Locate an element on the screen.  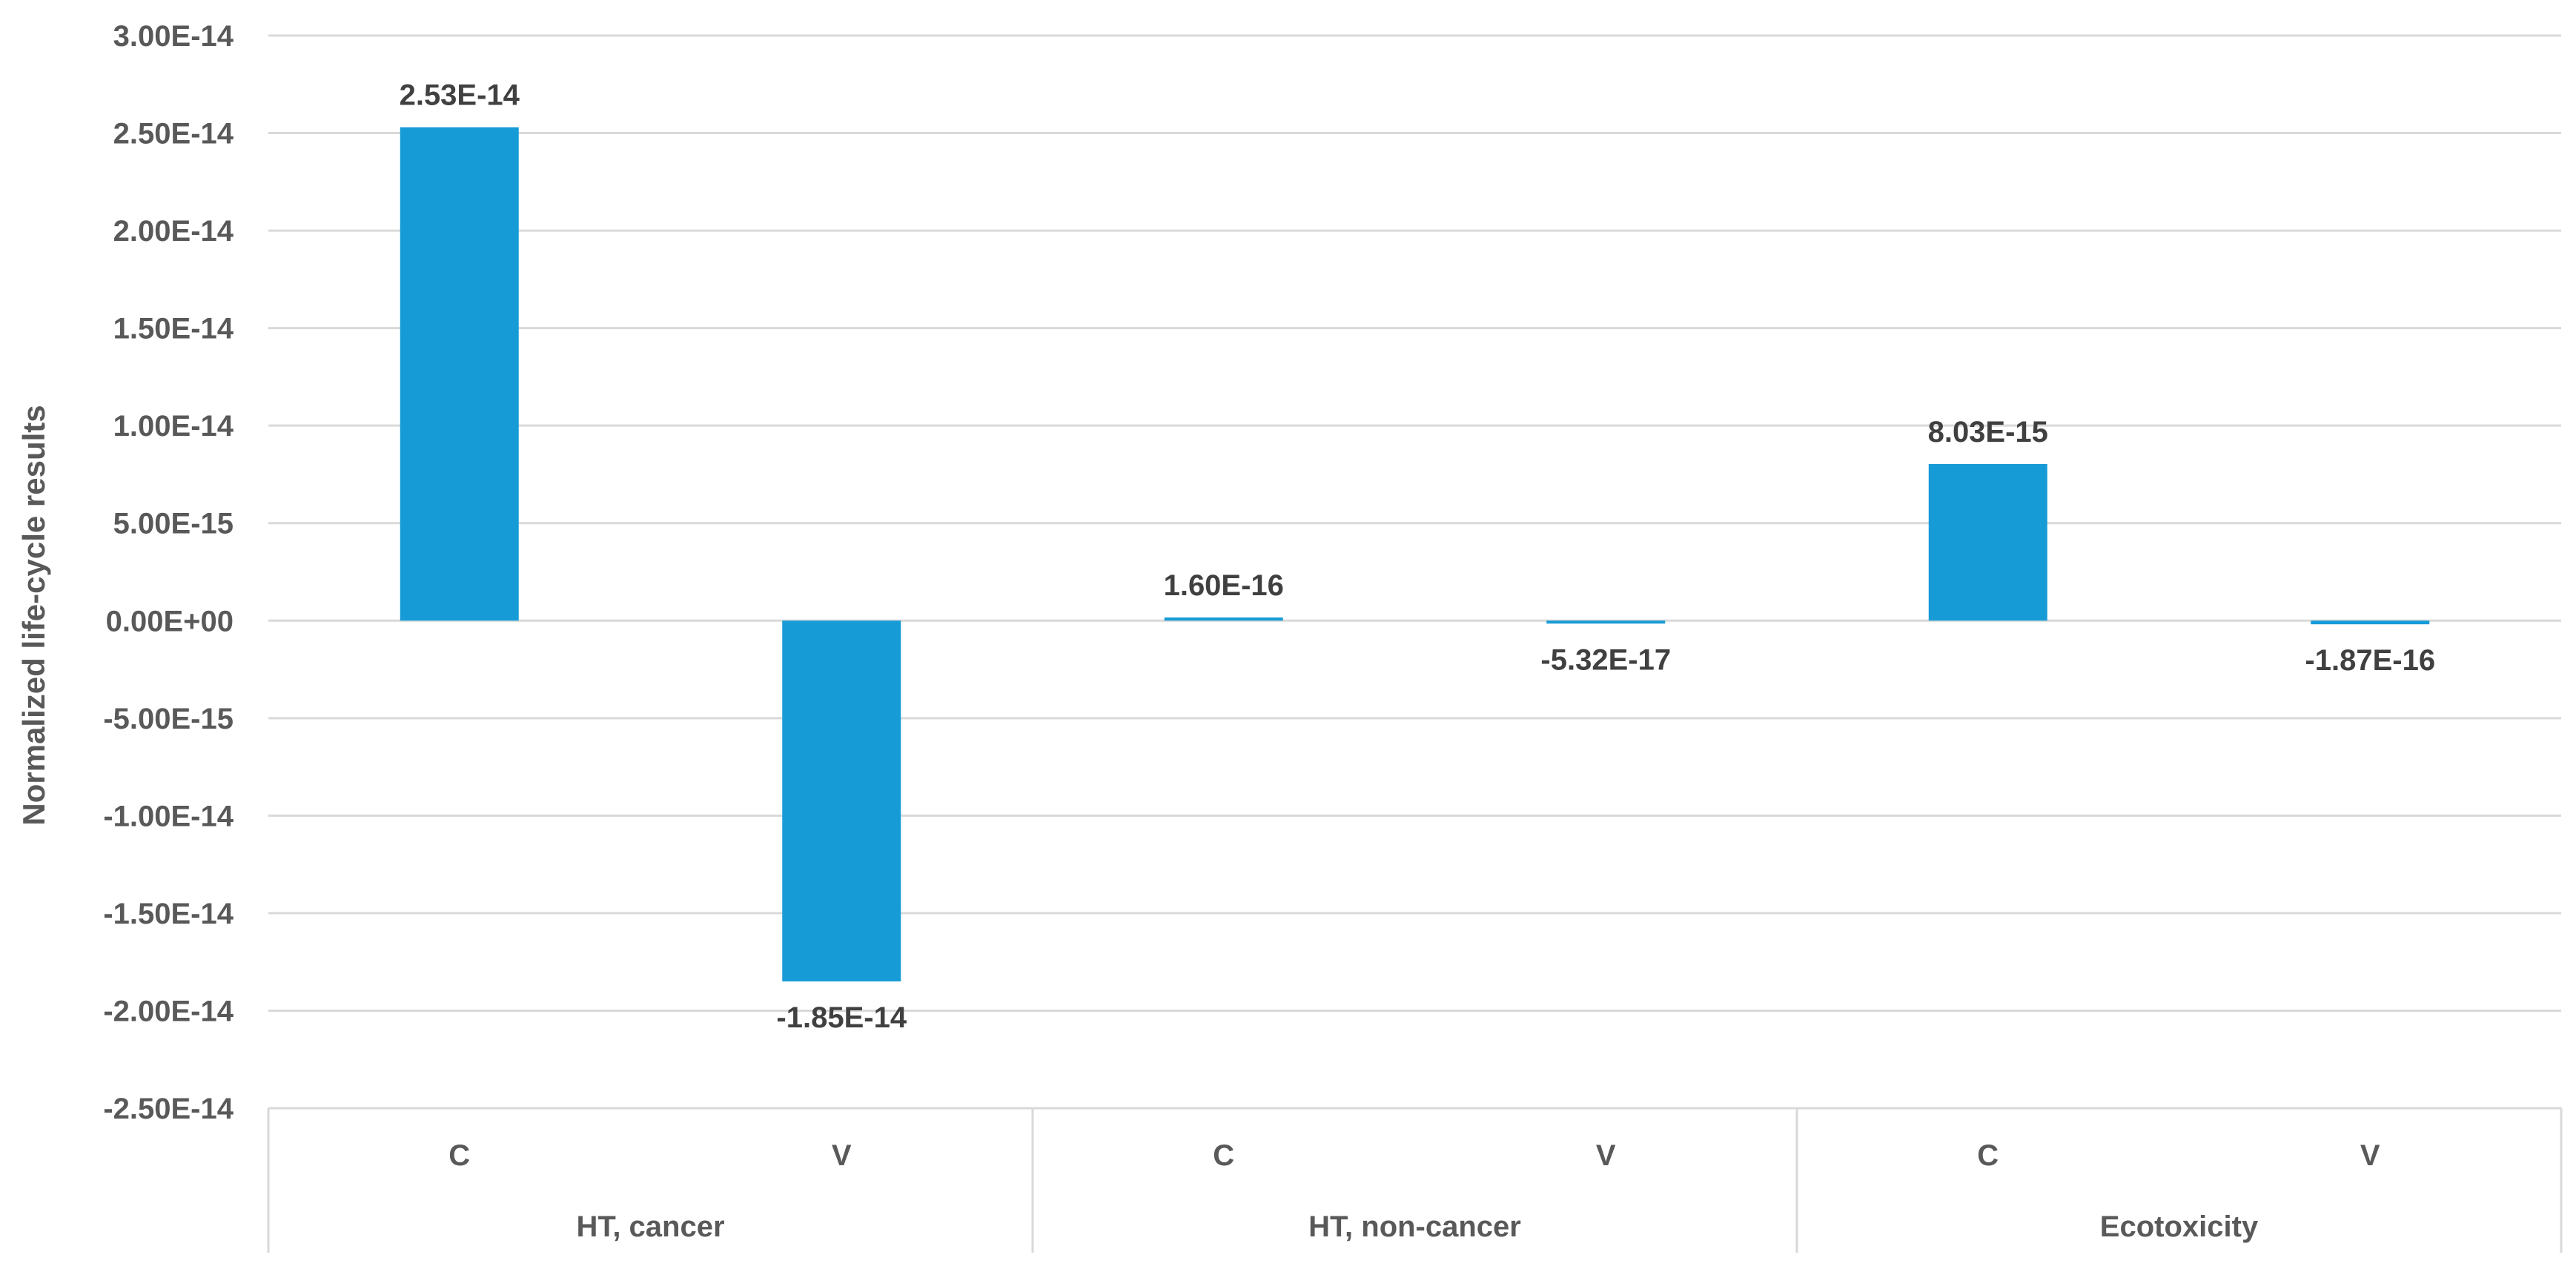
x-group-label: Ecotoxicity is located at coordinates (2179, 1226).